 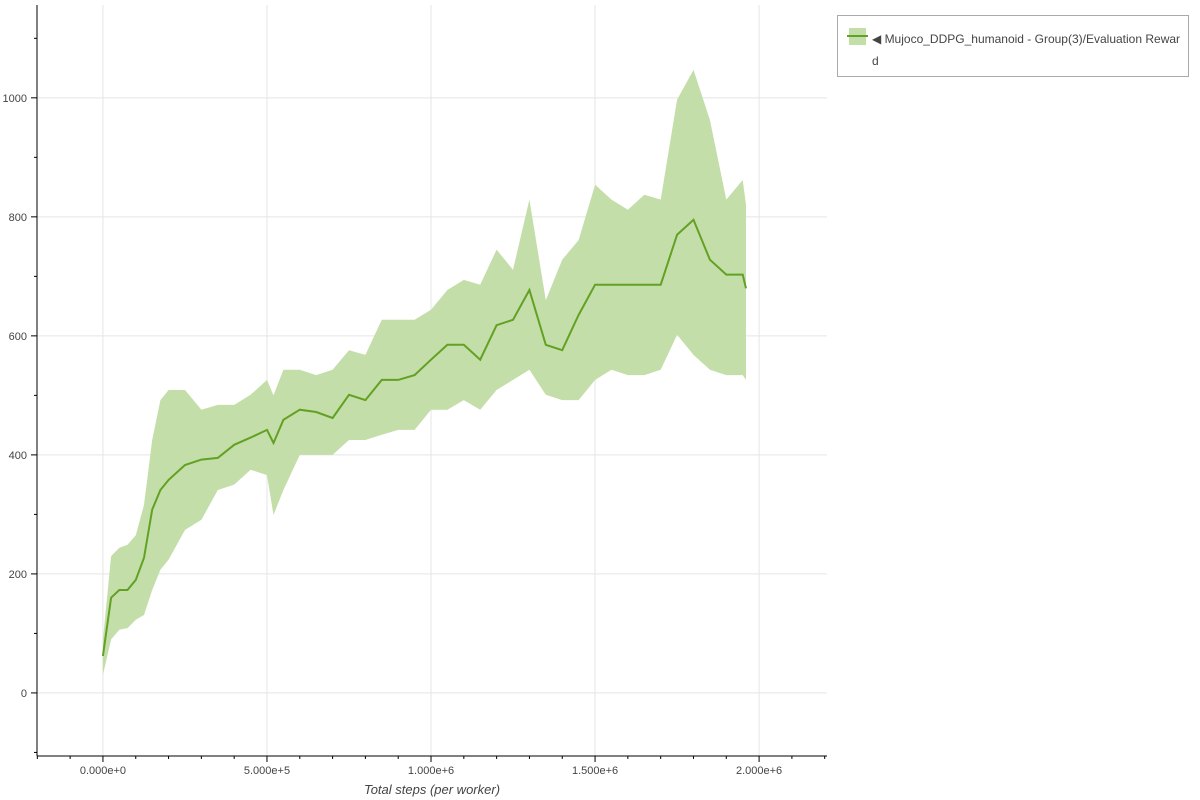 I want to click on x-tick-label: 5.000e+5, so click(x=267, y=771).